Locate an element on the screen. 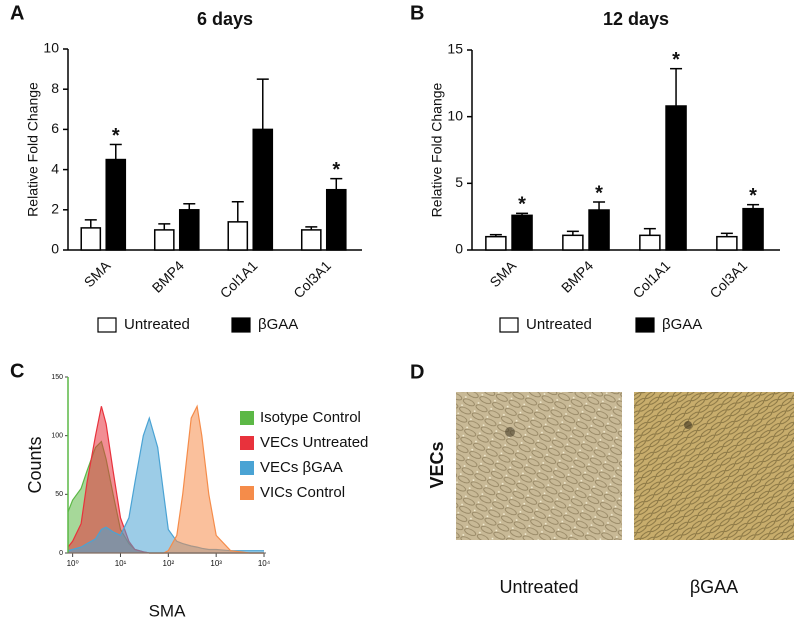  y-tick-label: 4 is located at coordinates (55, 168).